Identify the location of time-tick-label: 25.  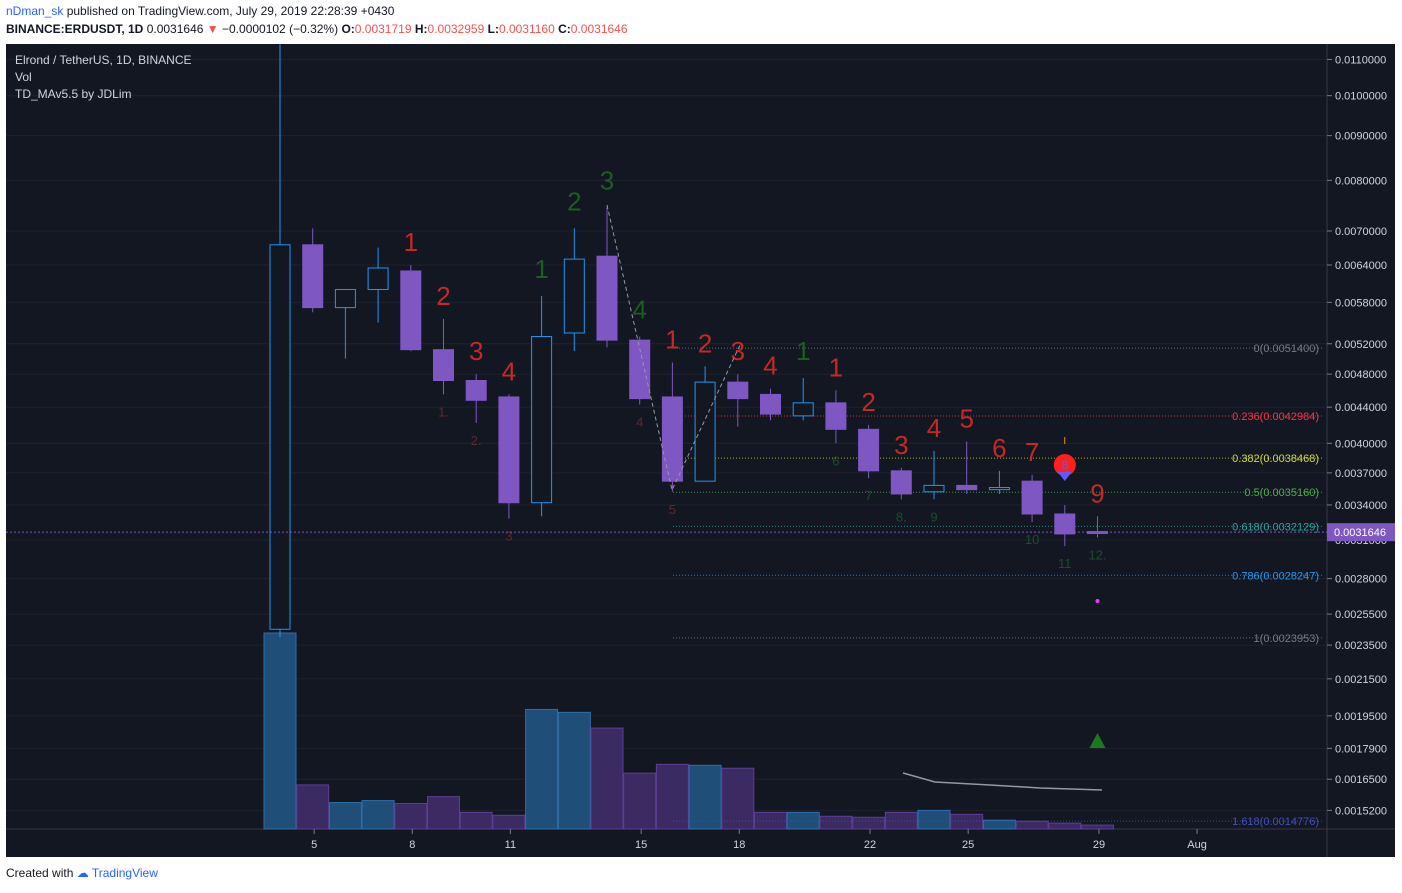
(968, 845).